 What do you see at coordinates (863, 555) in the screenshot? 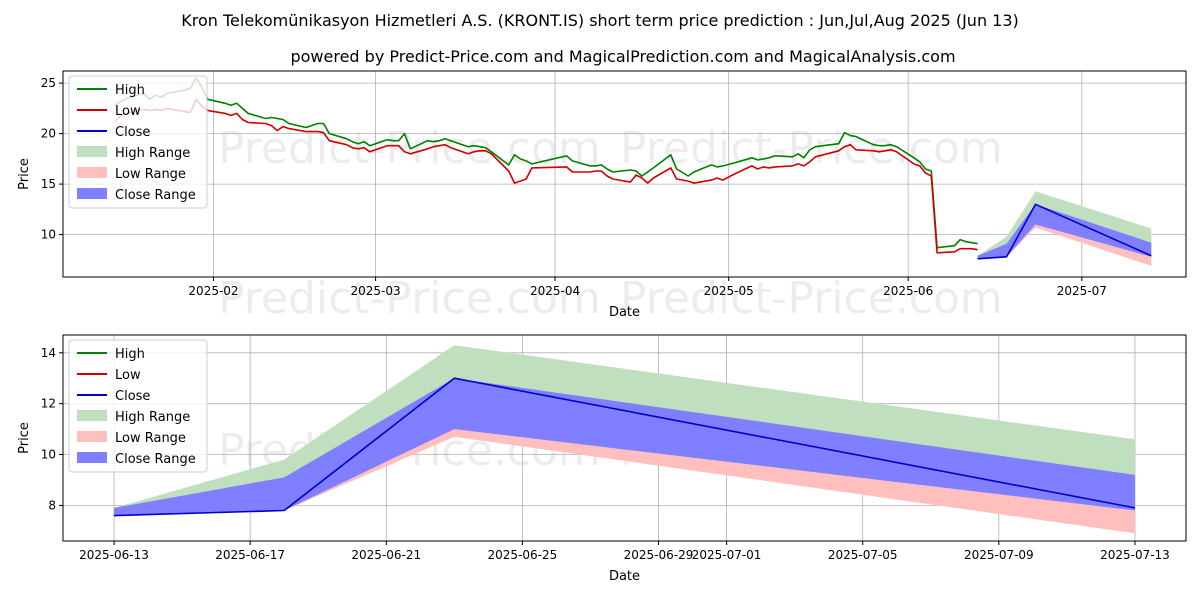
I see `x-tick-label: 2025-07-05` at bounding box center [863, 555].